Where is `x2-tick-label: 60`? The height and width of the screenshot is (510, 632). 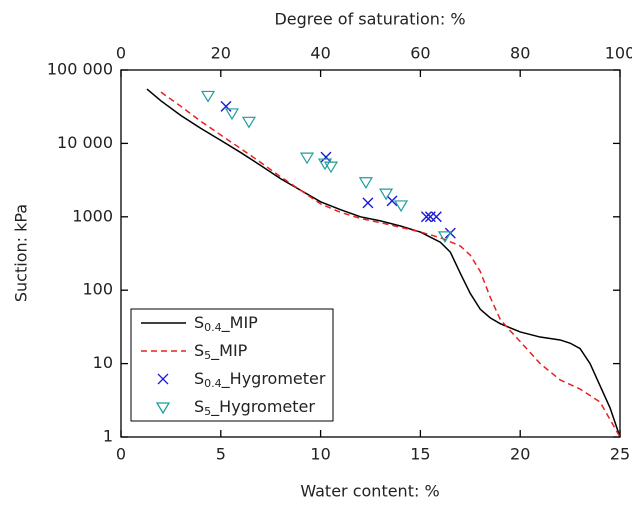 x2-tick-label: 60 is located at coordinates (420, 53).